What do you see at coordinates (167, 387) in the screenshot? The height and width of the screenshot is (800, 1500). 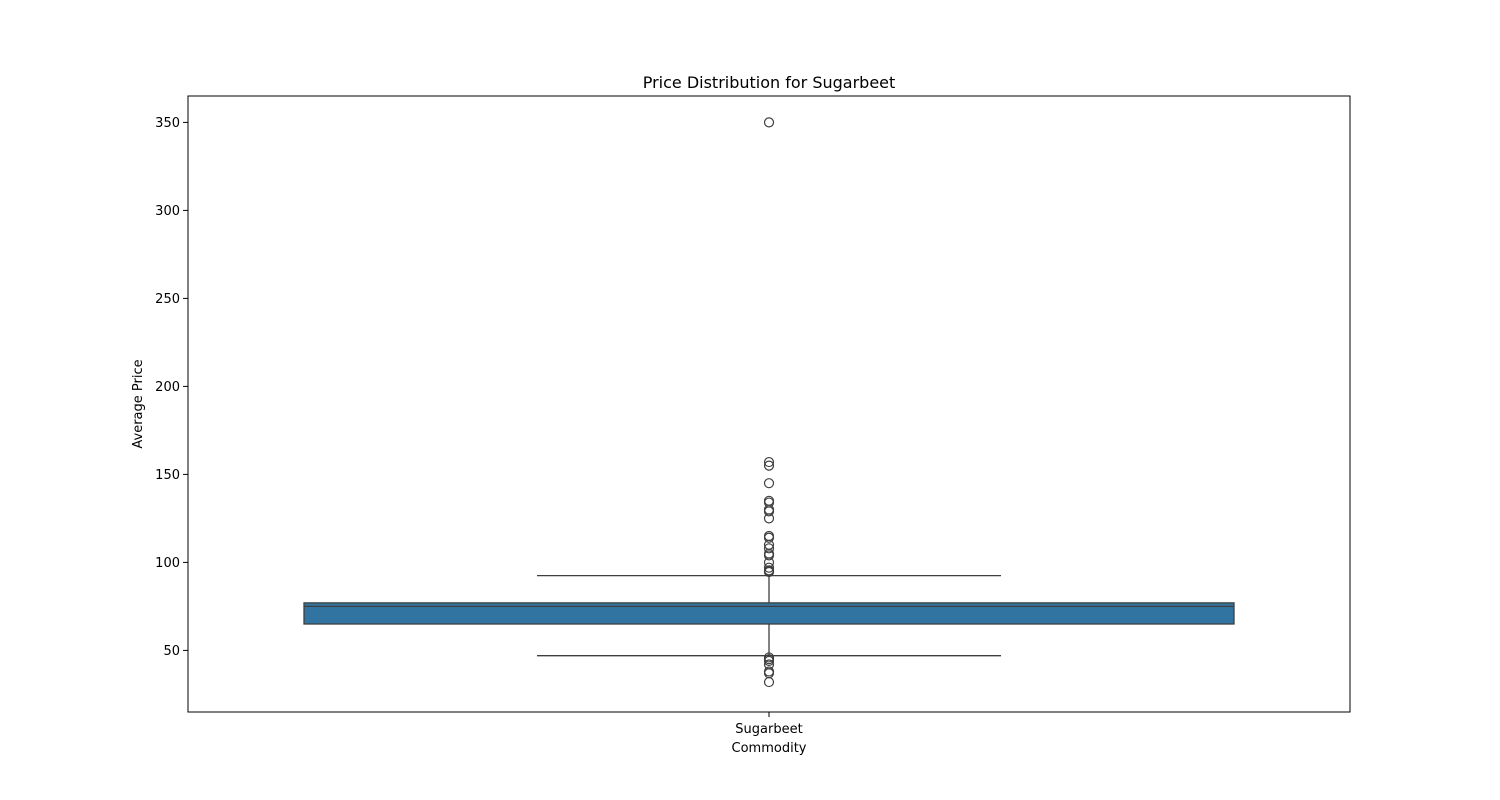 I see `y-tick-label: 200` at bounding box center [167, 387].